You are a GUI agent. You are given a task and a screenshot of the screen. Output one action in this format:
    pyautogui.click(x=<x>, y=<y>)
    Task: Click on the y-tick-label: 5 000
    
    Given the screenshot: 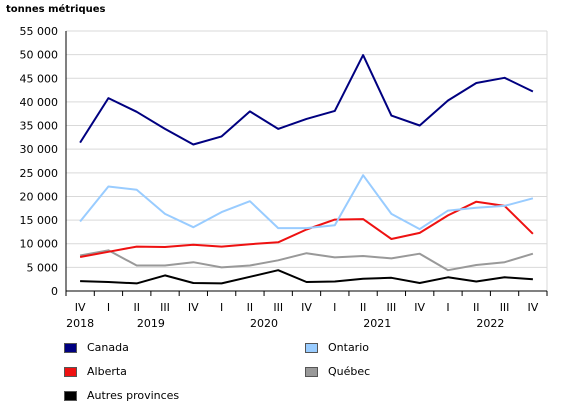 What is the action you would take?
    pyautogui.click(x=43, y=267)
    